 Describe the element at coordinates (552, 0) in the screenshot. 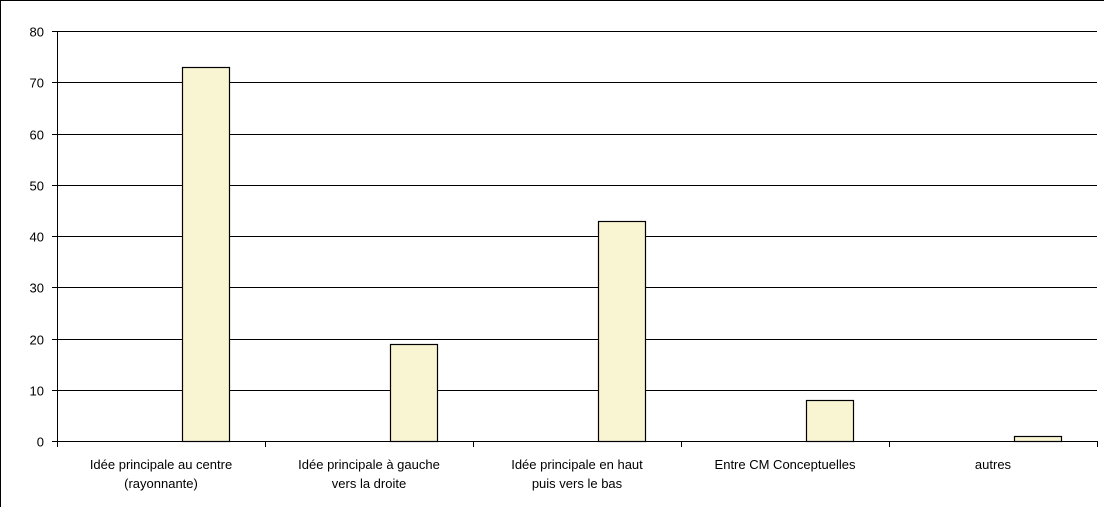

I see `chart-frame-top-border` at that location.